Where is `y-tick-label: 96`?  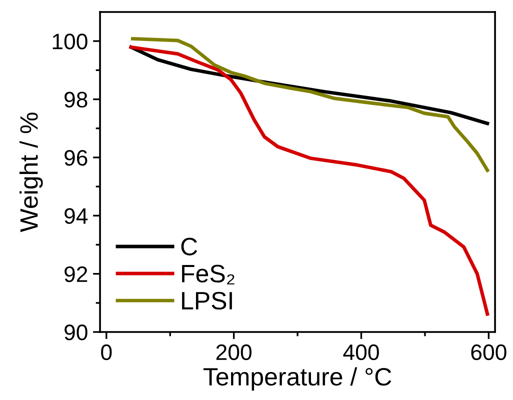
y-tick-label: 96 is located at coordinates (76, 158).